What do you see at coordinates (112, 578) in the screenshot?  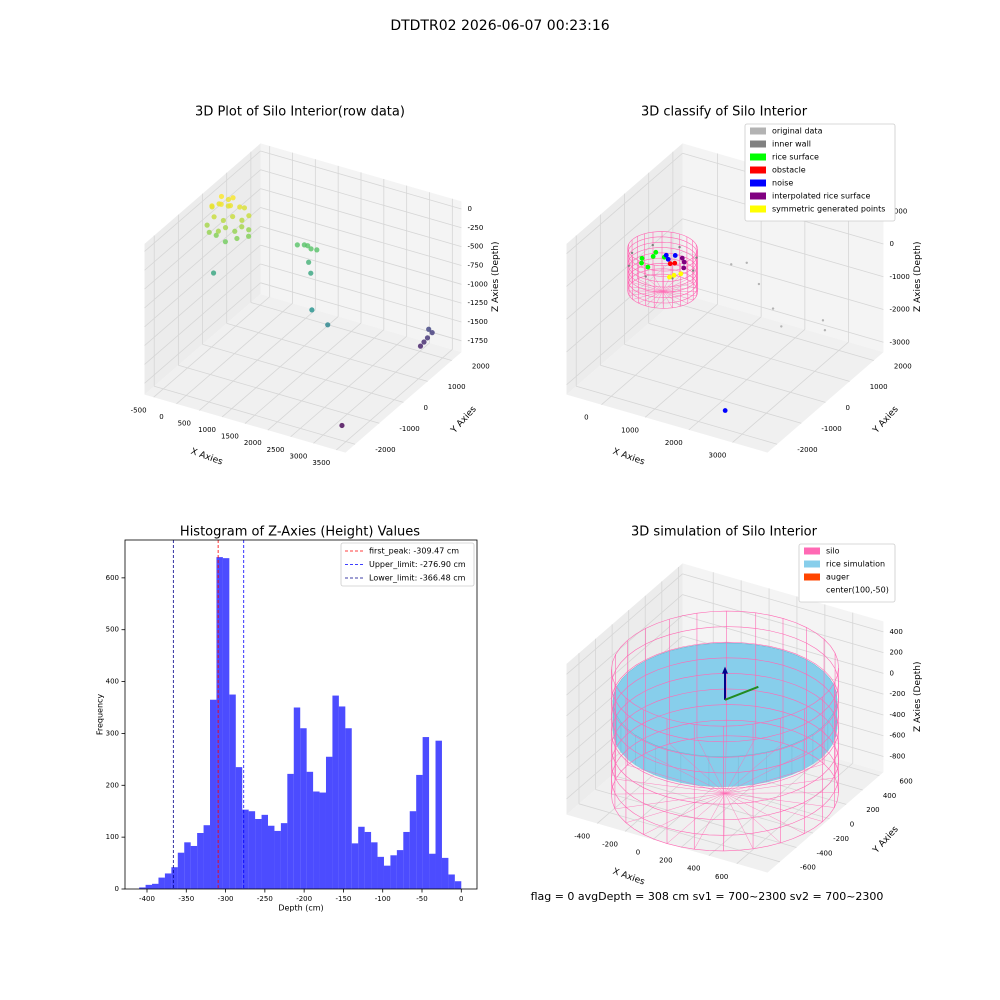 I see `y-tick-label: 600` at bounding box center [112, 578].